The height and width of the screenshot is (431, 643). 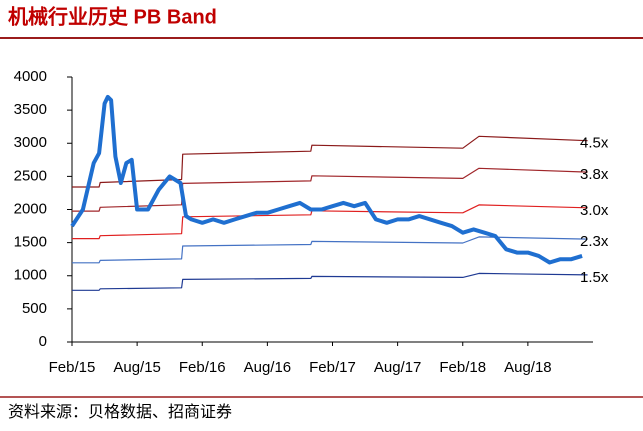 What do you see at coordinates (462, 367) in the screenshot?
I see `x-tick-label: Feb/18` at bounding box center [462, 367].